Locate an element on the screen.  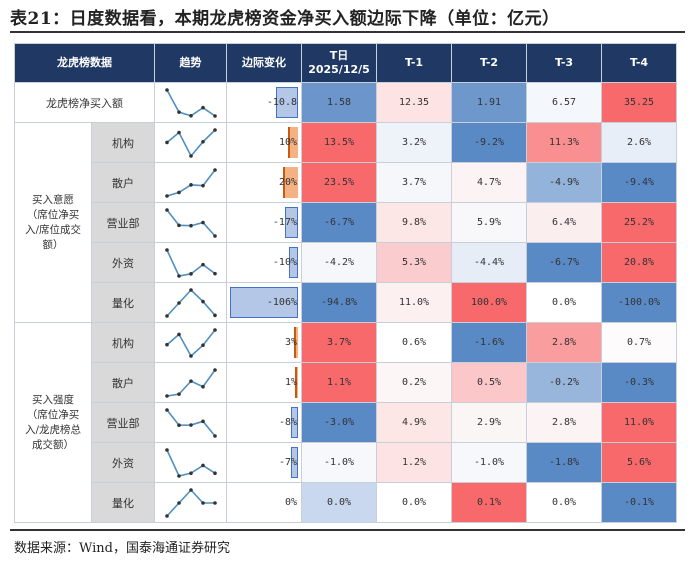
row-sub-label: 营业部 is located at coordinates (123, 222).